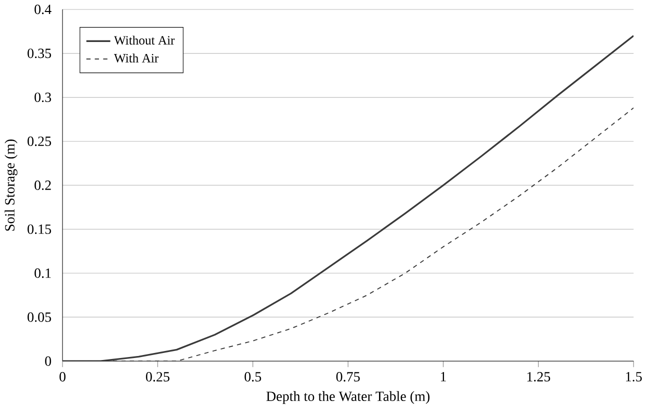  I want to click on y-tick-label: 0.25, so click(40, 141).